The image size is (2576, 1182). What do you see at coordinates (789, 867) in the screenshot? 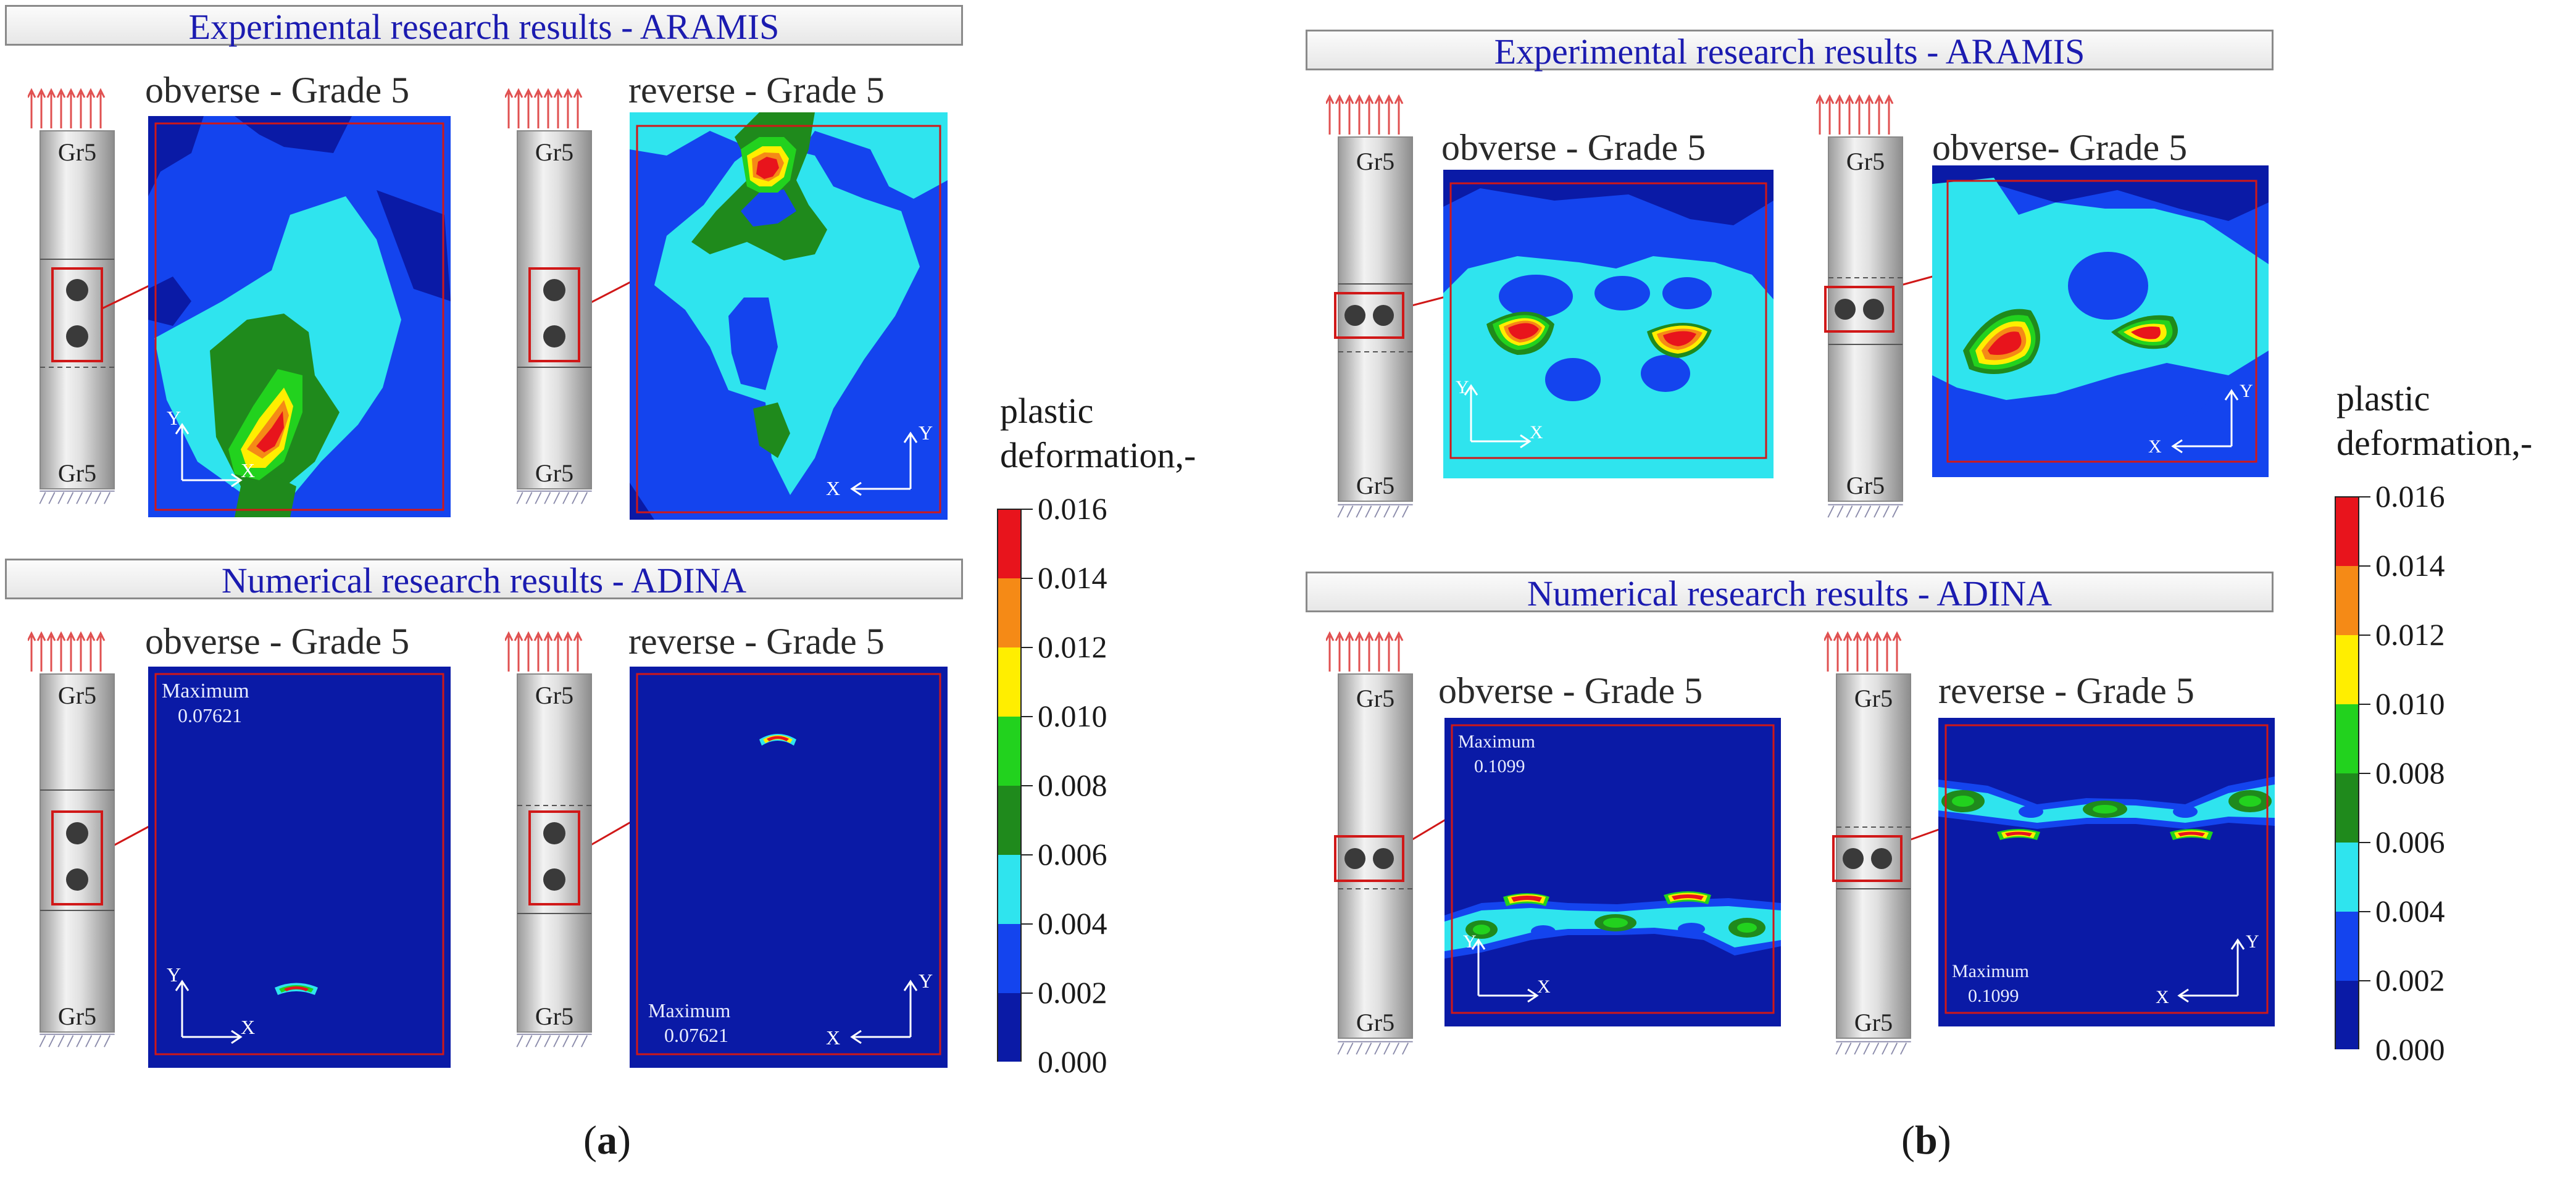
I see `contour-a-num-right: Maximum 0.07621 Y X` at bounding box center [789, 867].